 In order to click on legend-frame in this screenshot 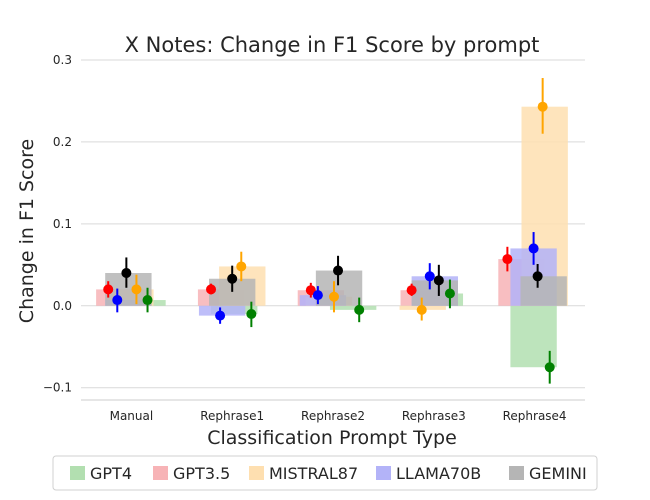, I will do `click(325, 473)`.